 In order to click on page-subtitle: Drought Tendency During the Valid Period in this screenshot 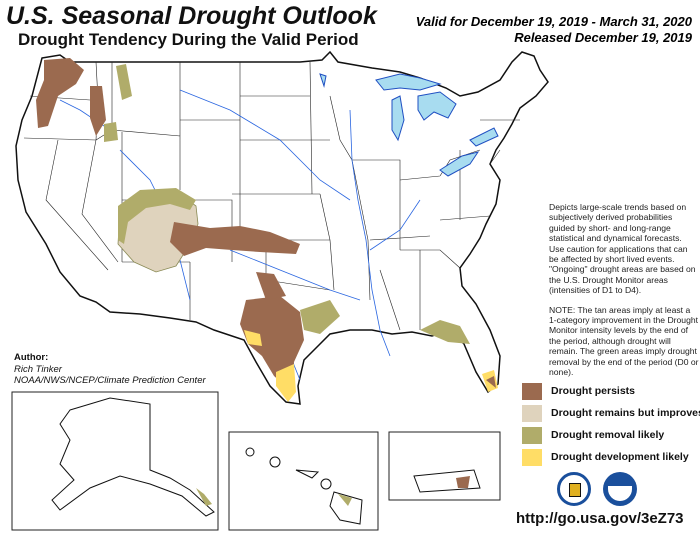, I will do `click(188, 39)`.